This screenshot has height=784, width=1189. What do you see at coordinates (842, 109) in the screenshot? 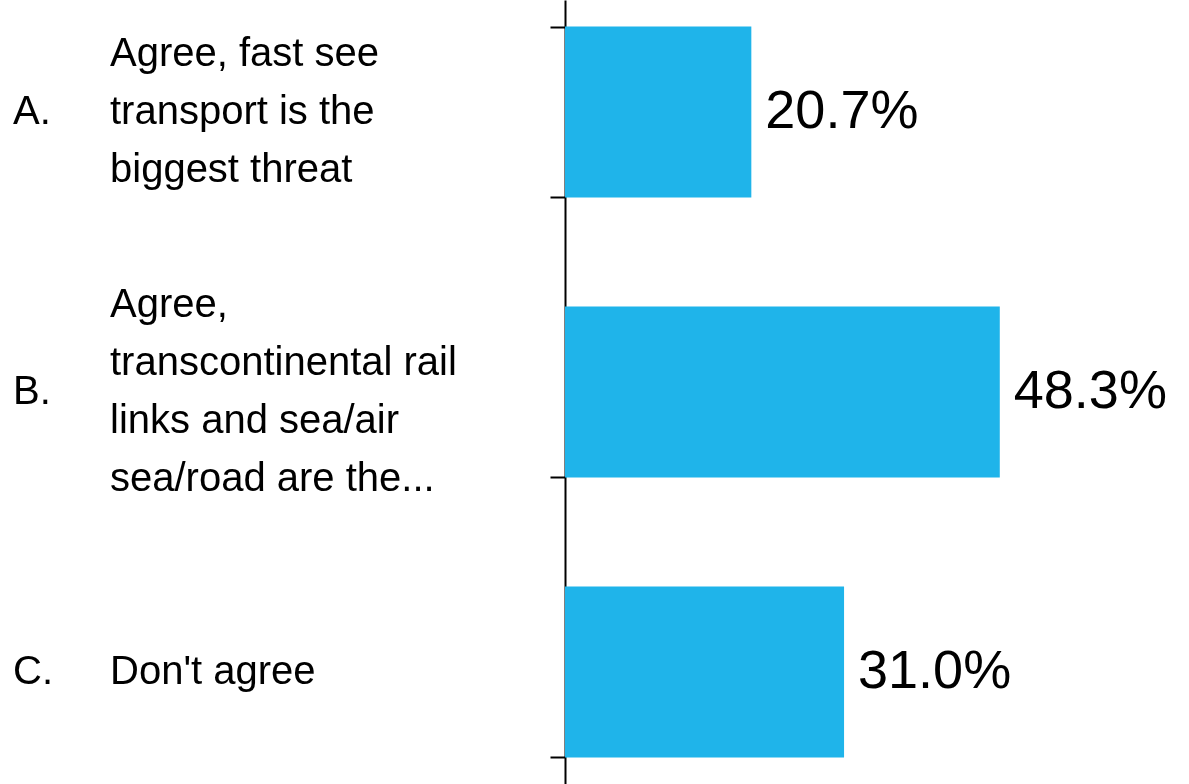
I see `data-label: 20.7%` at bounding box center [842, 109].